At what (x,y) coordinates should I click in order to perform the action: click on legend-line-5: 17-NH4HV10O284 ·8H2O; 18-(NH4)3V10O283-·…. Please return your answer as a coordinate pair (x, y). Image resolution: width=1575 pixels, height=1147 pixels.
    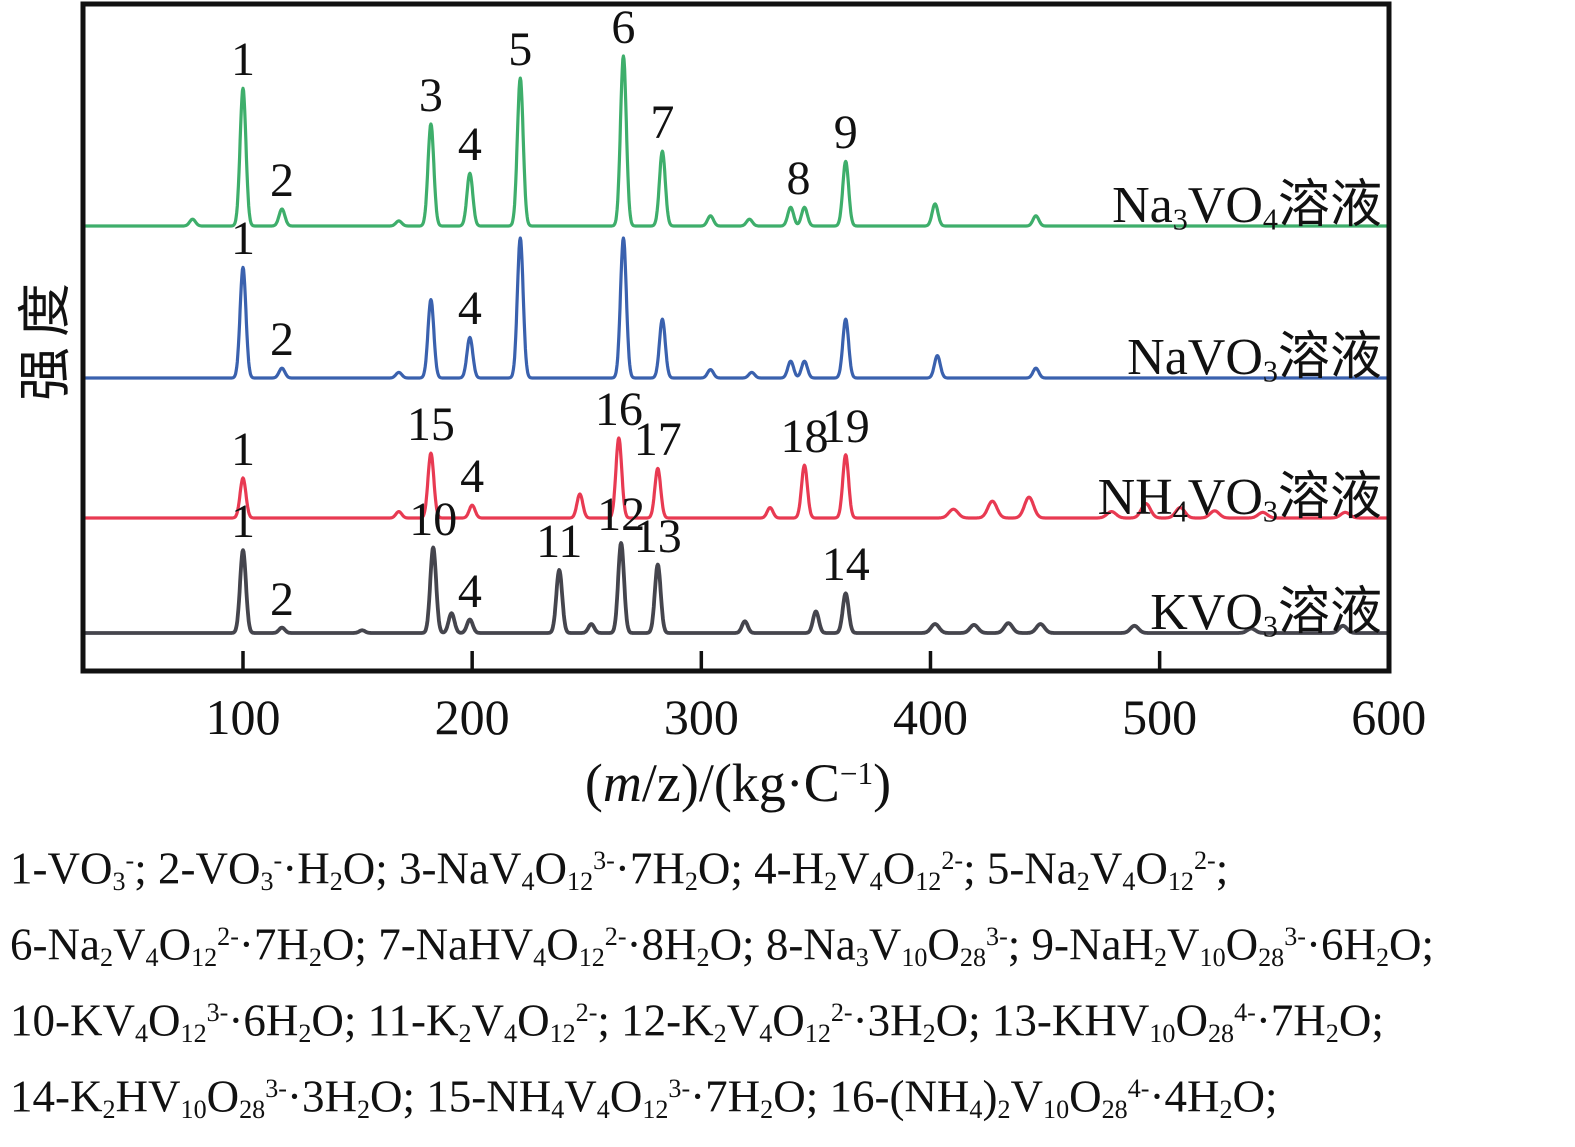
    Looking at the image, I should click on (792, 1141).